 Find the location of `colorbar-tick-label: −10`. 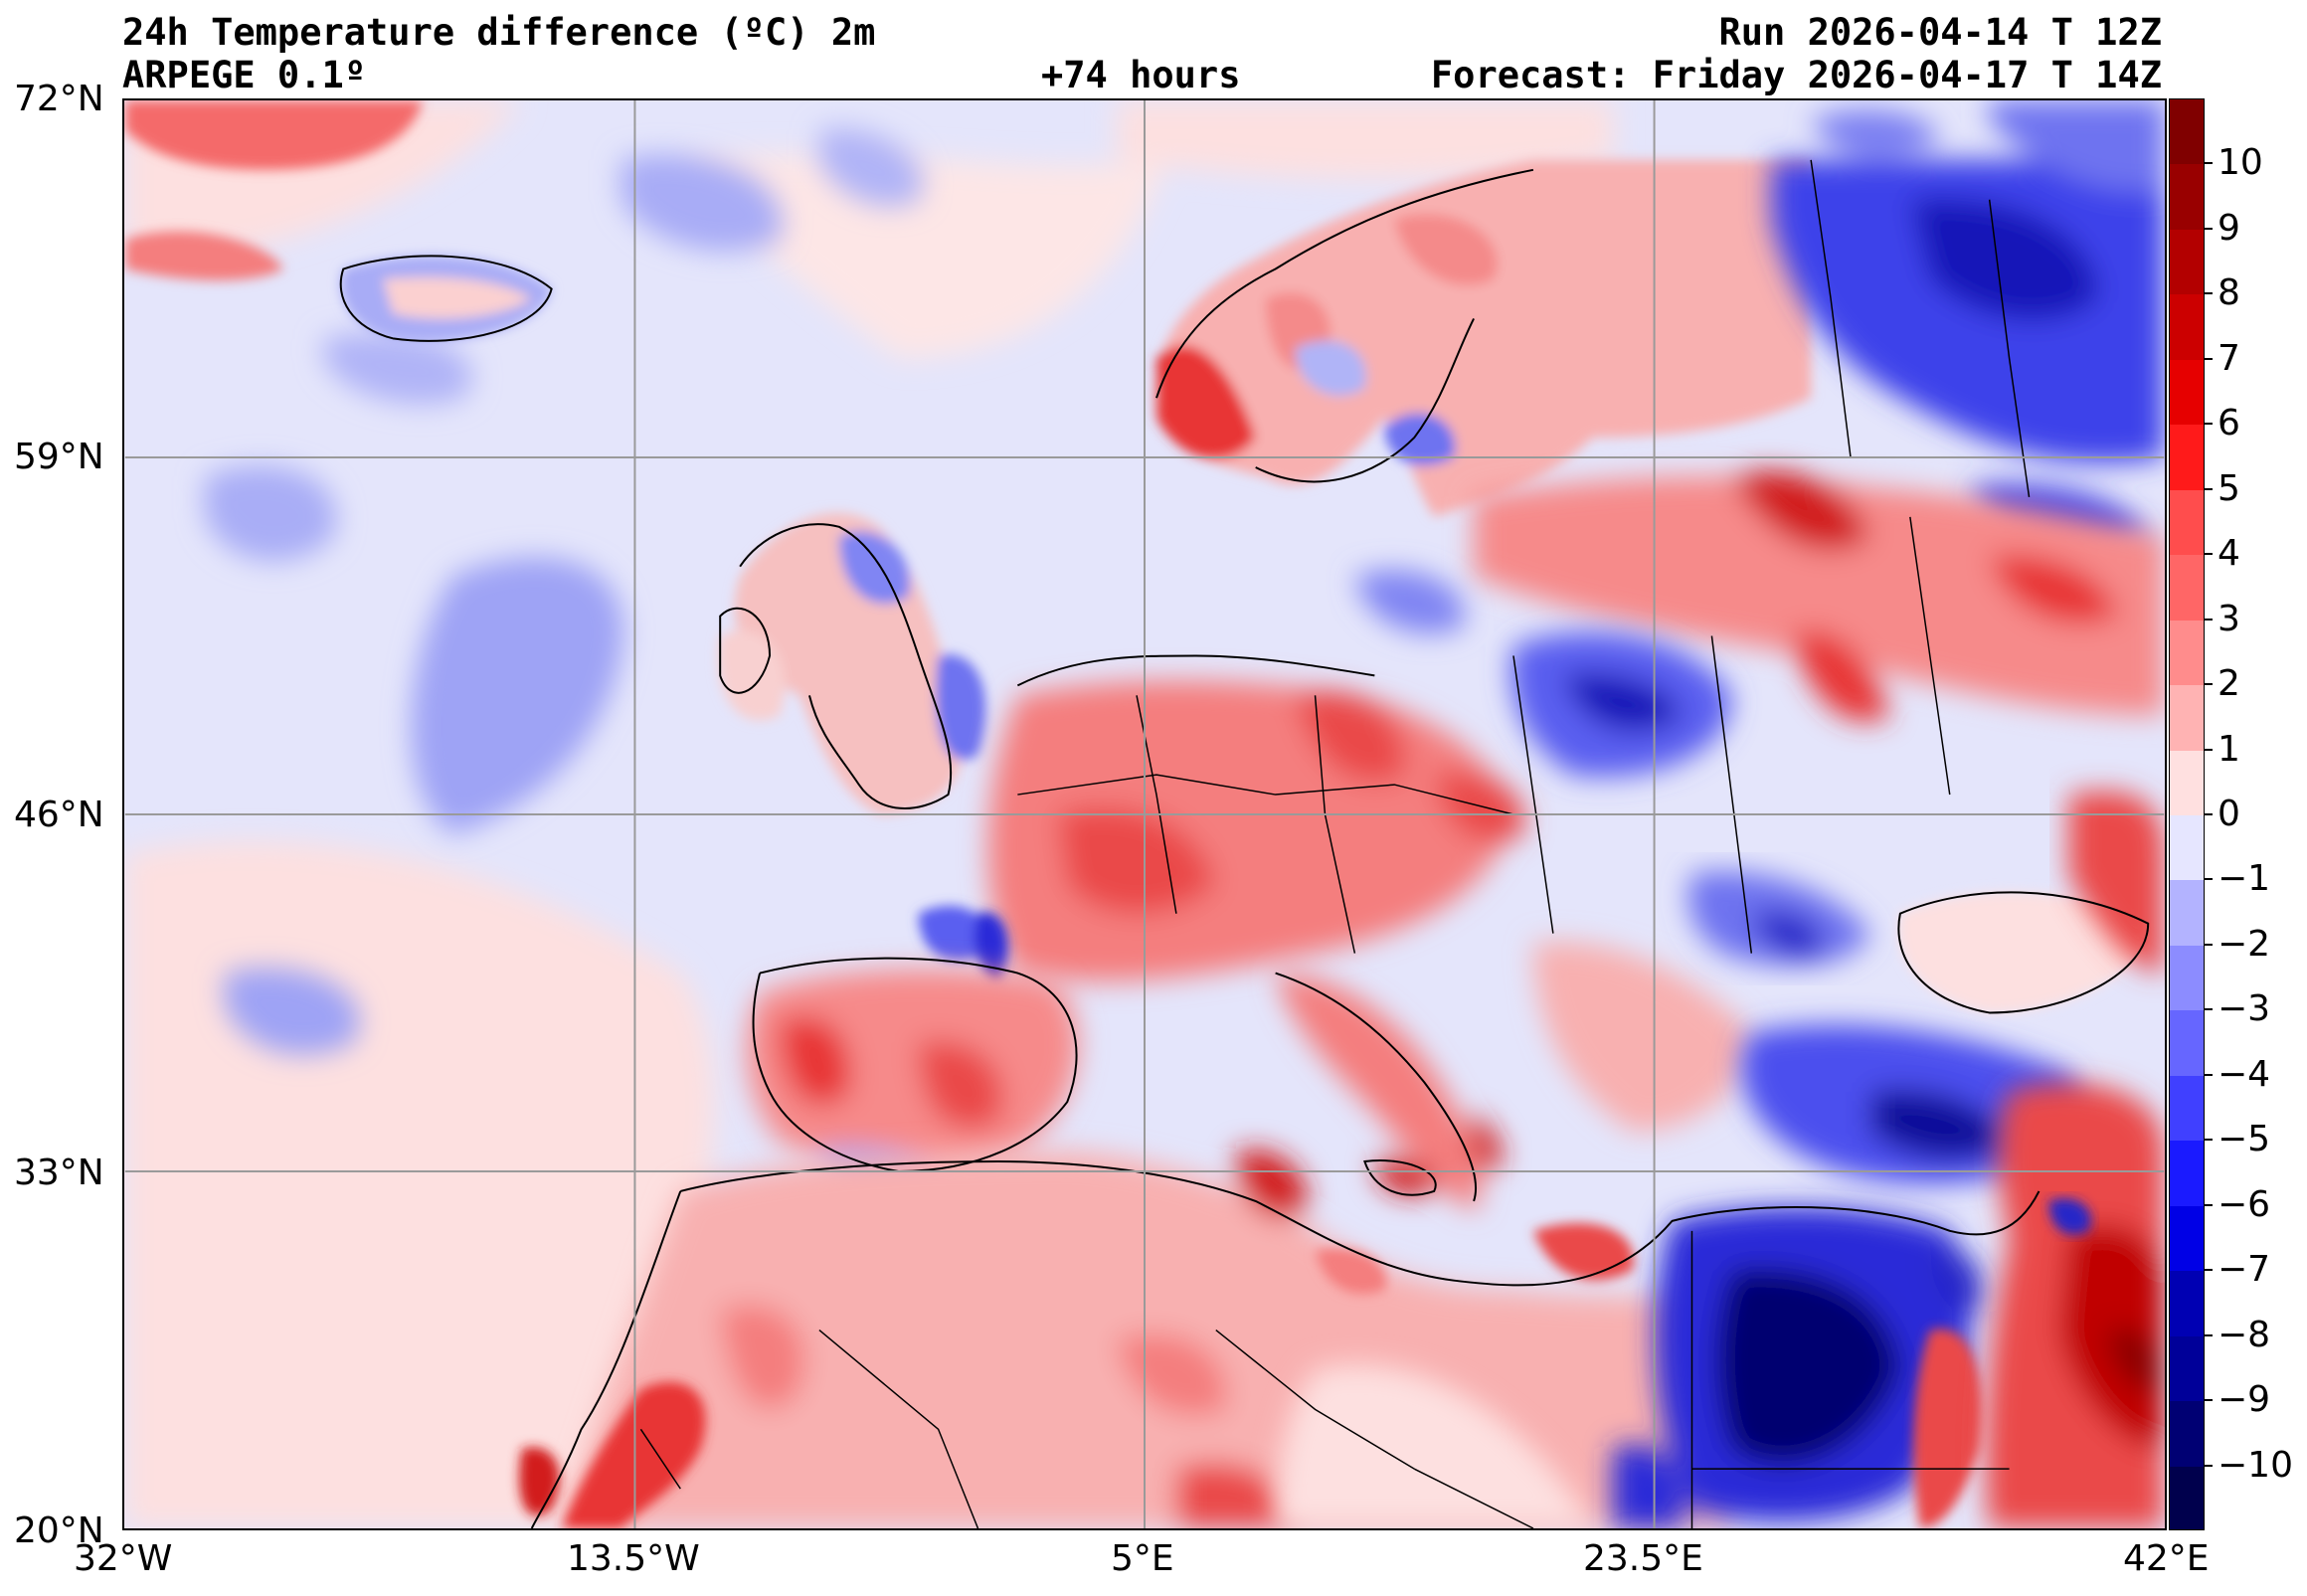

colorbar-tick-label: −10 is located at coordinates (2255, 1465).